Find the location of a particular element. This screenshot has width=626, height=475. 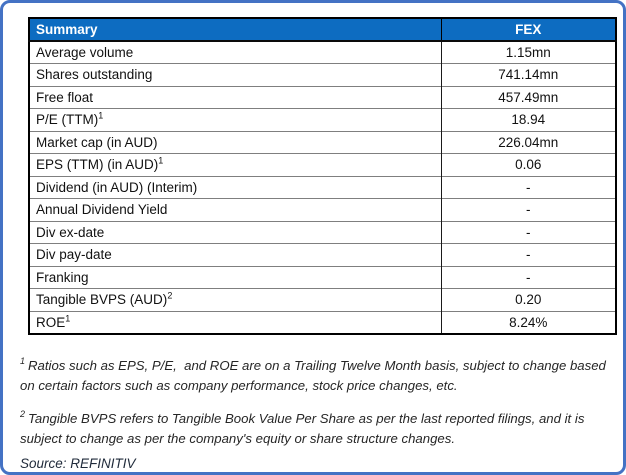

table-row: EPS (TTM) (in AUD)1 0.06 is located at coordinates (322, 164).